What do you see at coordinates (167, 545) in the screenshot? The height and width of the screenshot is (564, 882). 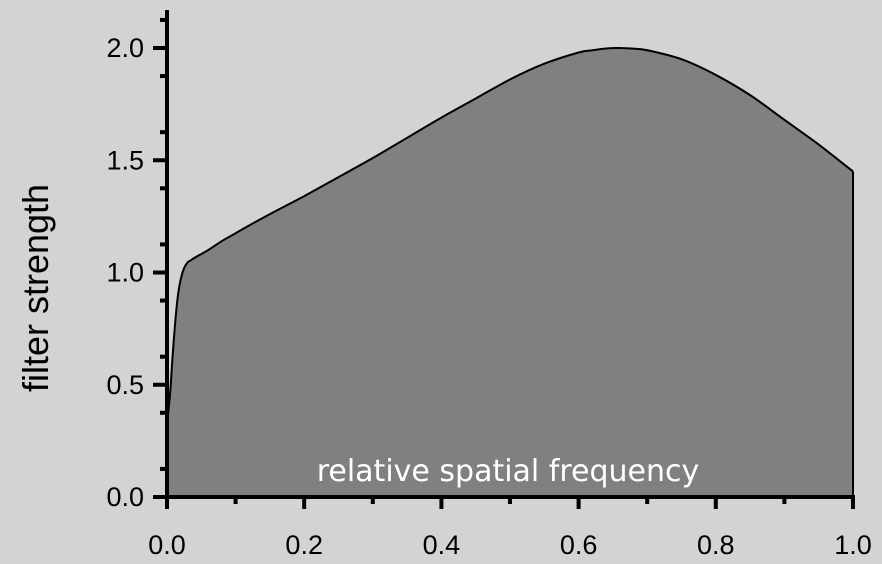 I see `x-tick-label: 0.0` at bounding box center [167, 545].